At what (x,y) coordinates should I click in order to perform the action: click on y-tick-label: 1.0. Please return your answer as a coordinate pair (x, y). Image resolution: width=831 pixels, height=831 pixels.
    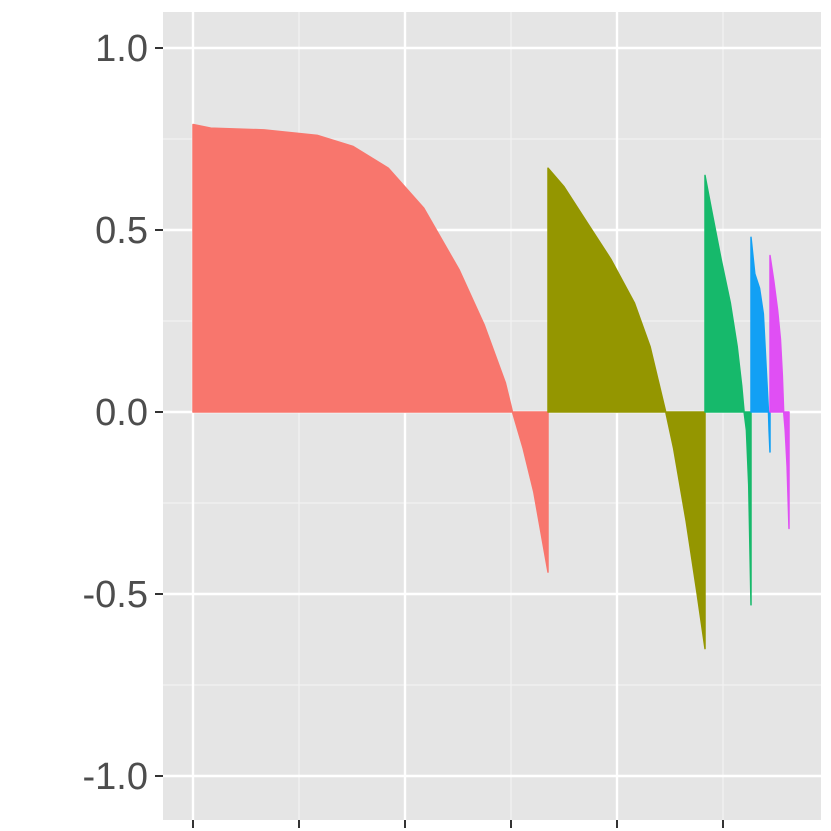
    Looking at the image, I should click on (121, 49).